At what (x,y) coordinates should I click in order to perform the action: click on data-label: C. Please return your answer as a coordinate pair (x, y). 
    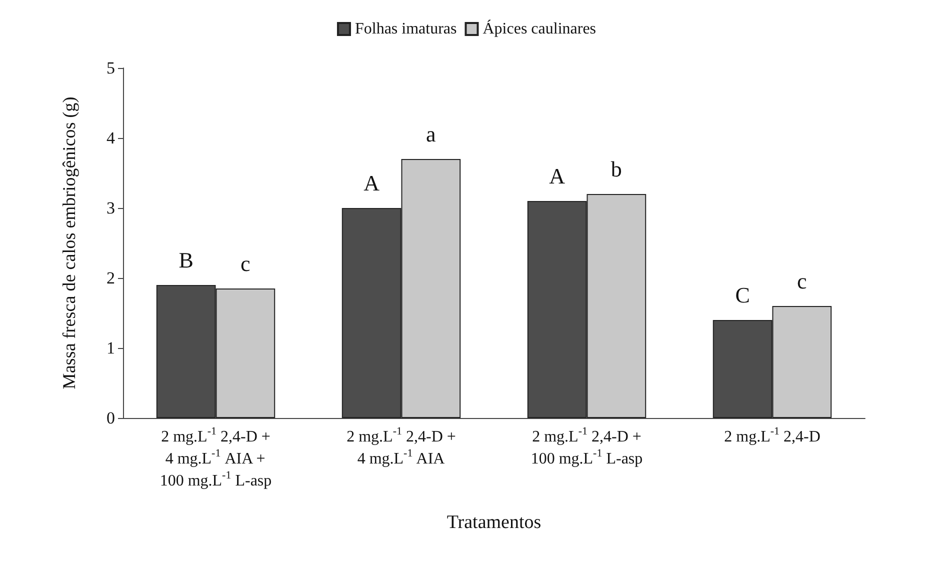
    Looking at the image, I should click on (742, 295).